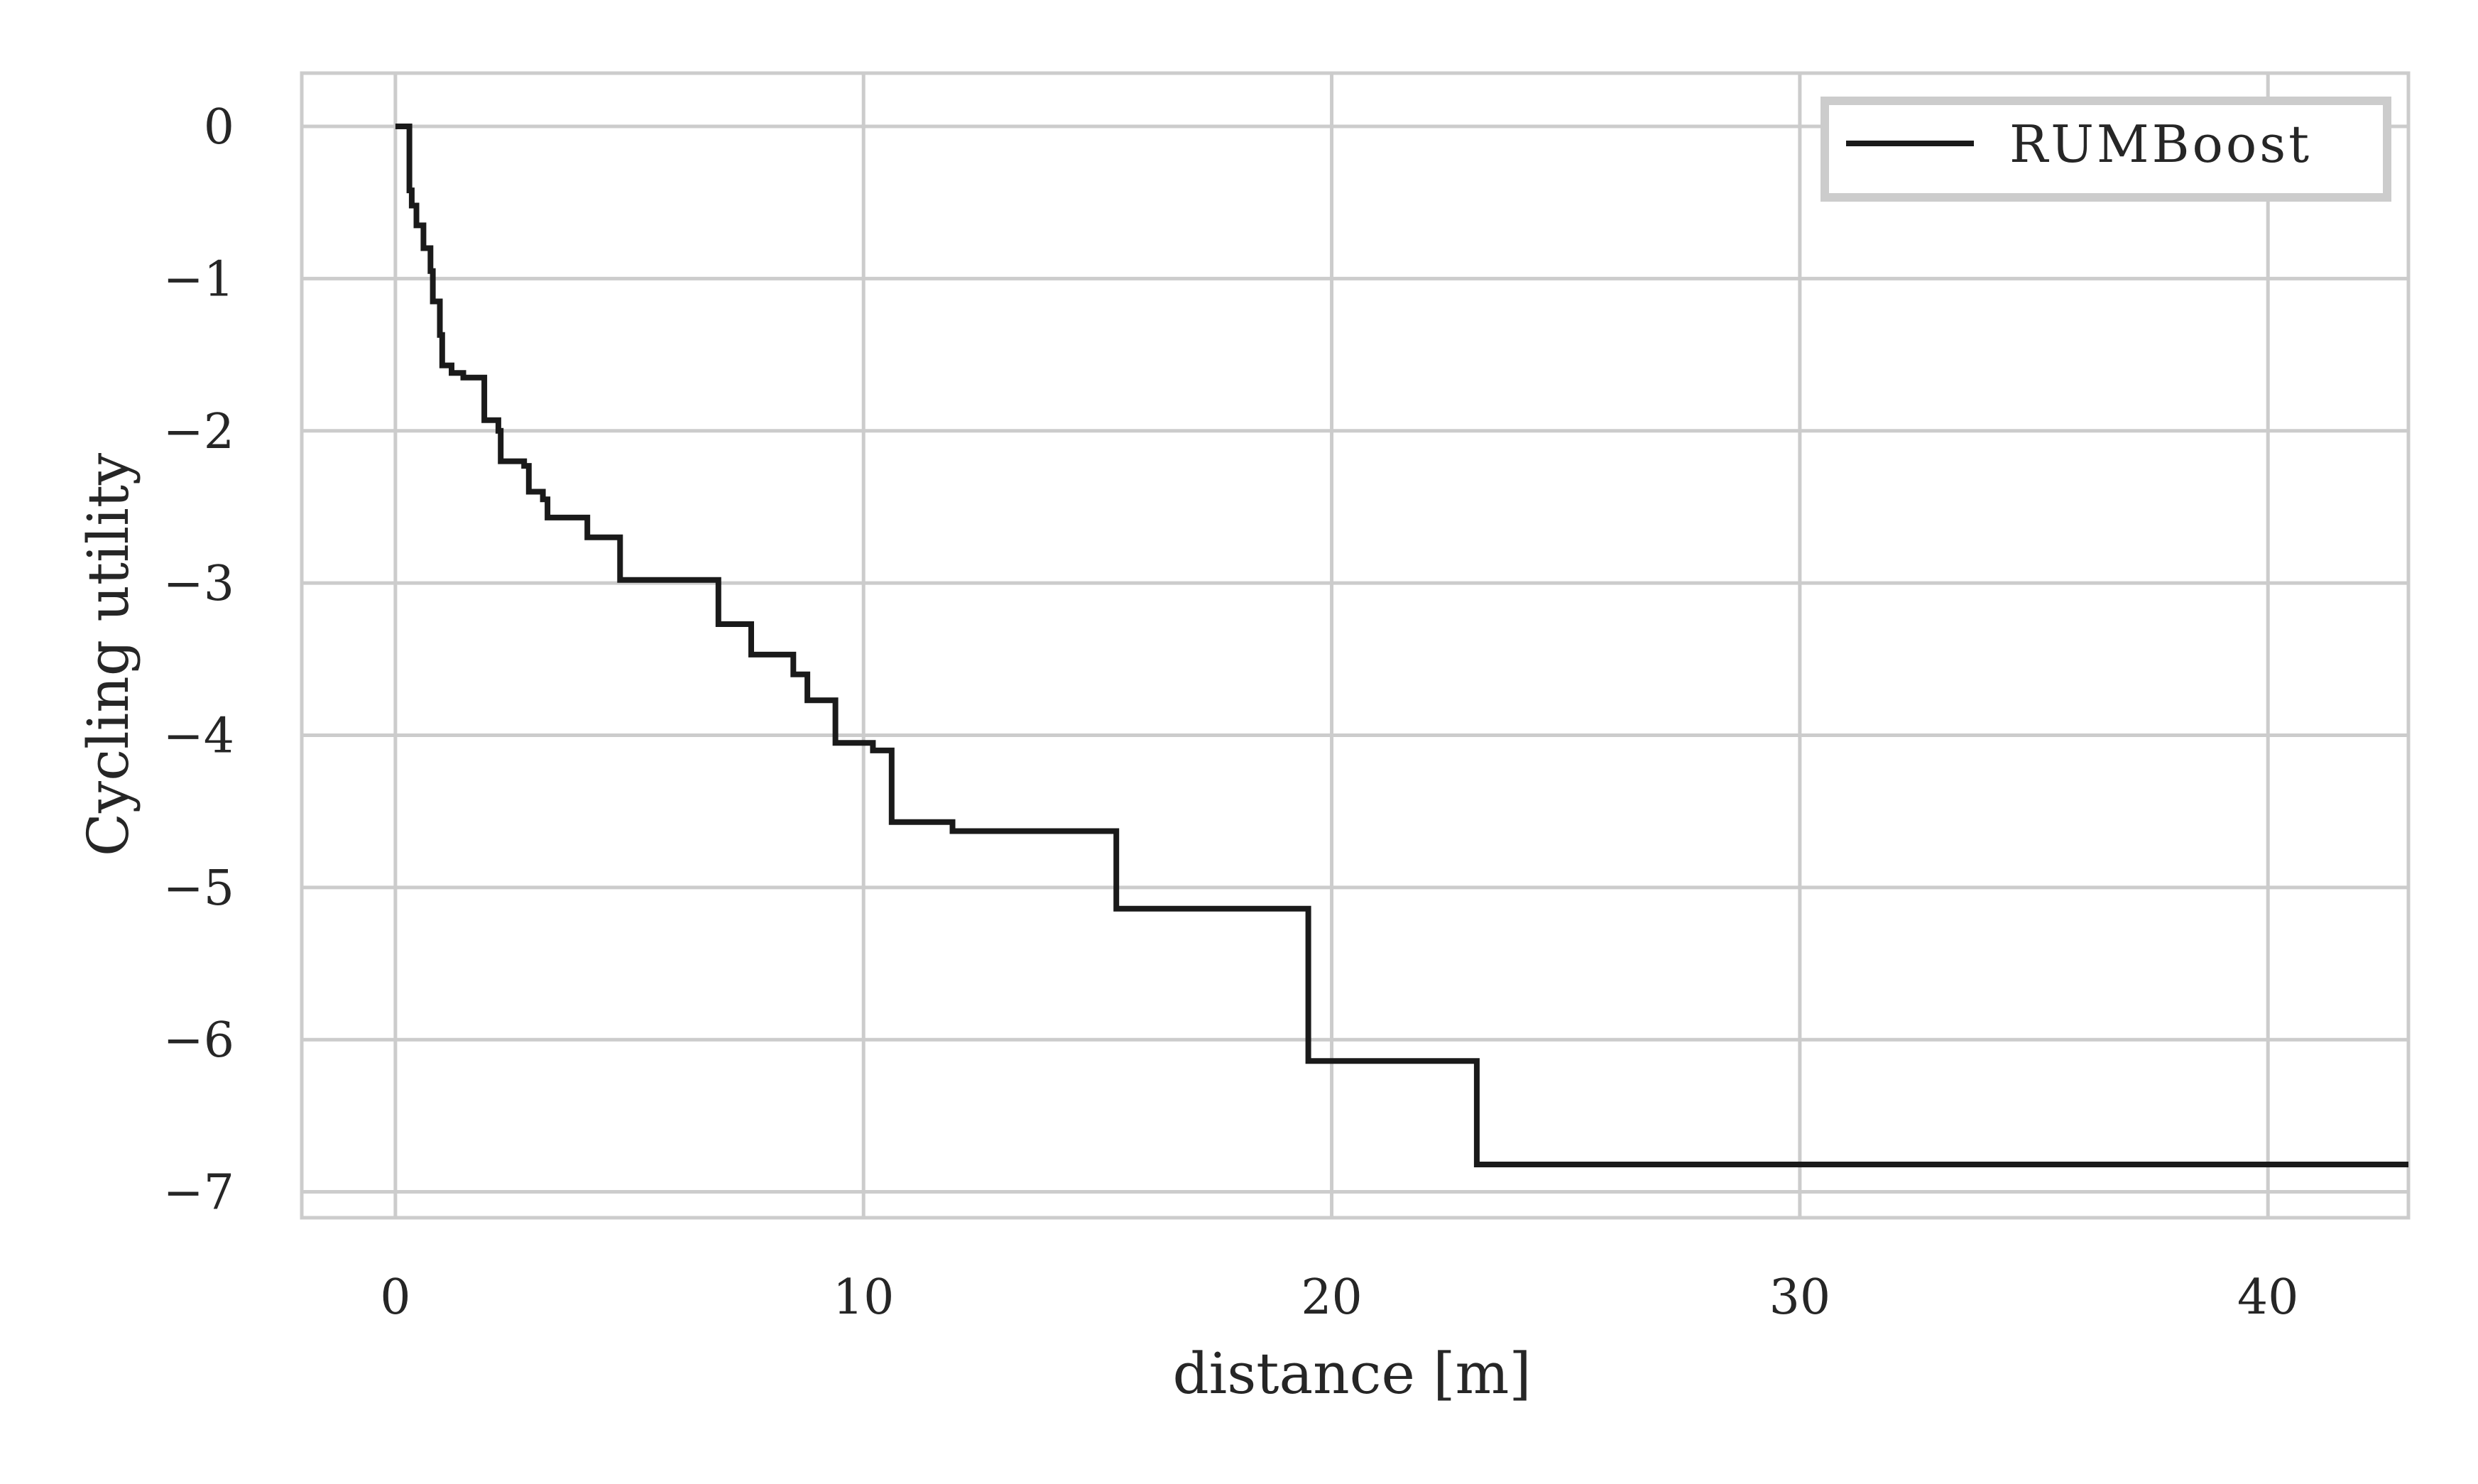 The width and height of the screenshot is (2478, 1484). Describe the element at coordinates (1351, 1374) in the screenshot. I see `x-axis-label: distance [m]` at that location.